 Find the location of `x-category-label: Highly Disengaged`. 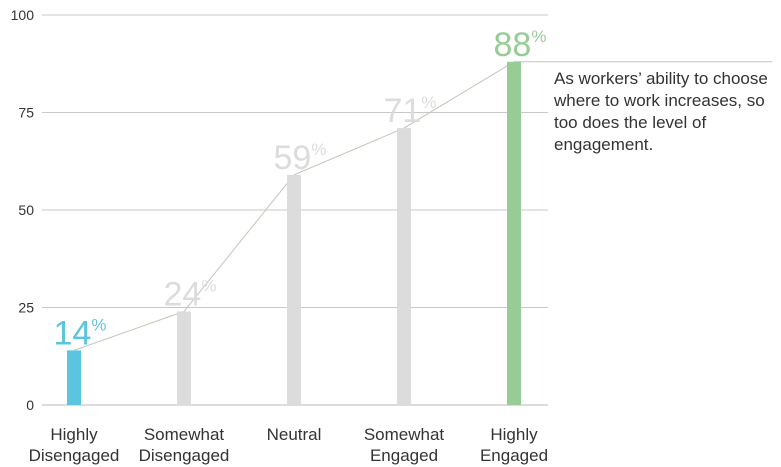

x-category-label: Highly Disengaged is located at coordinates (74, 445).